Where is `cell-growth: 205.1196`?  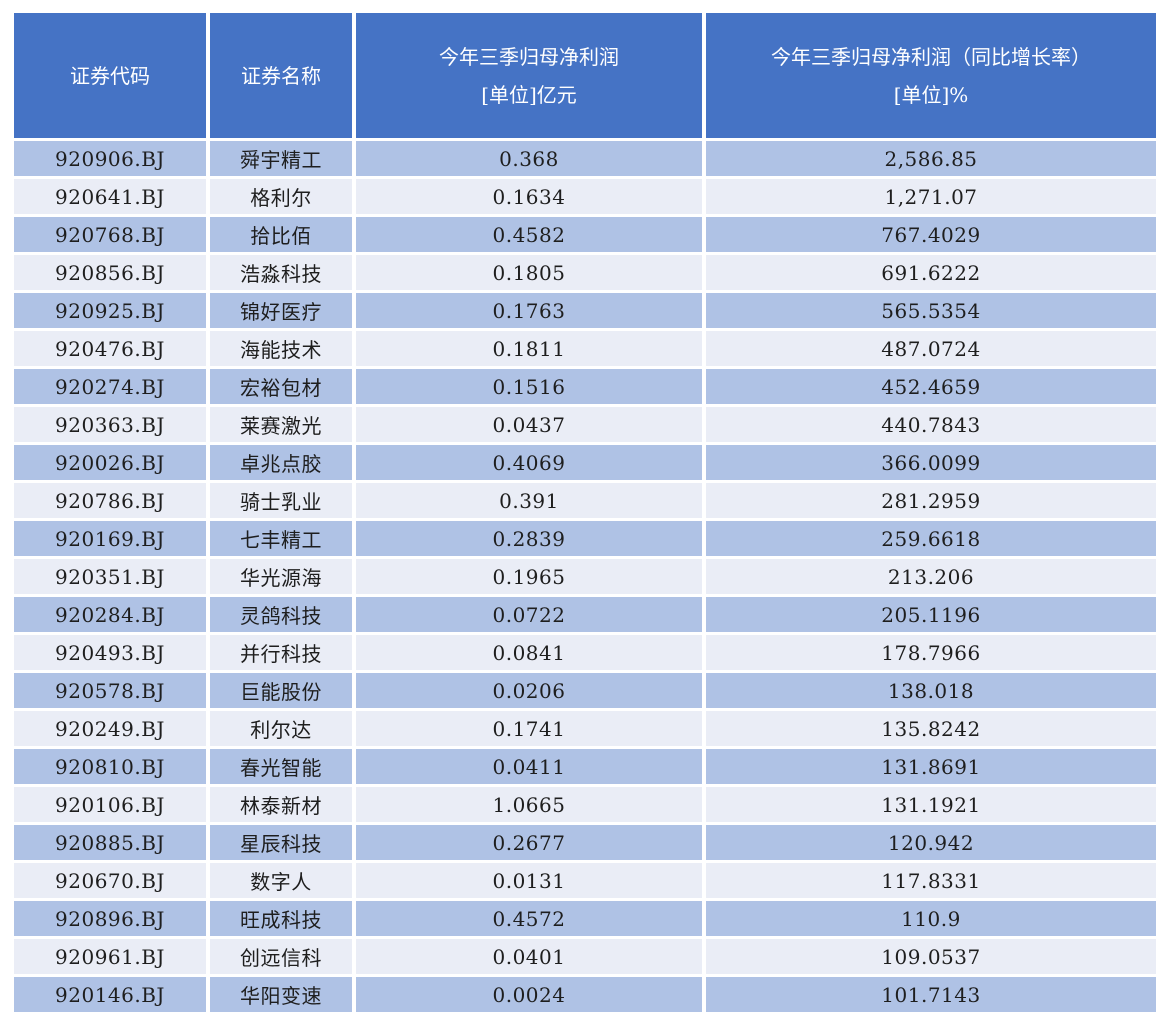 cell-growth: 205.1196 is located at coordinates (931, 614).